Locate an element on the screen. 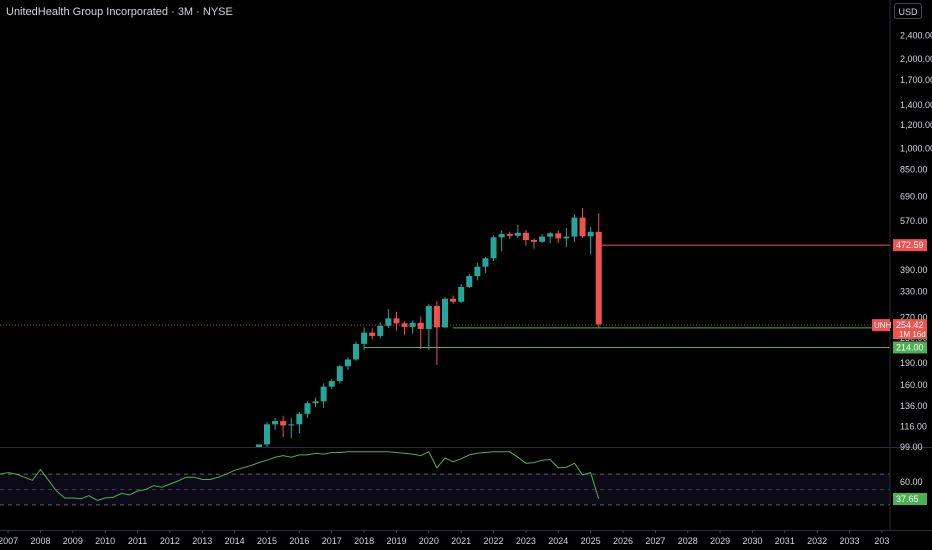 The height and width of the screenshot is (550, 932). last-price-label-bg is located at coordinates (910, 329).